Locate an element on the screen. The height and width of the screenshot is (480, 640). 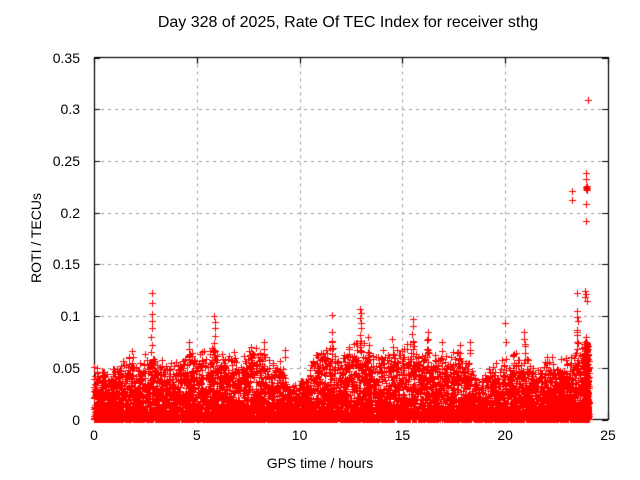
y-tick-label-0.15: 0.15 is located at coordinates (66, 264).